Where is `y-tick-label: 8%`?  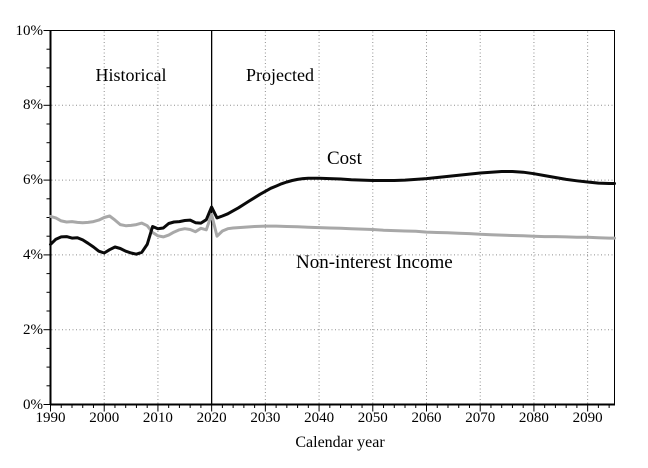 y-tick-label: 8% is located at coordinates (33, 105).